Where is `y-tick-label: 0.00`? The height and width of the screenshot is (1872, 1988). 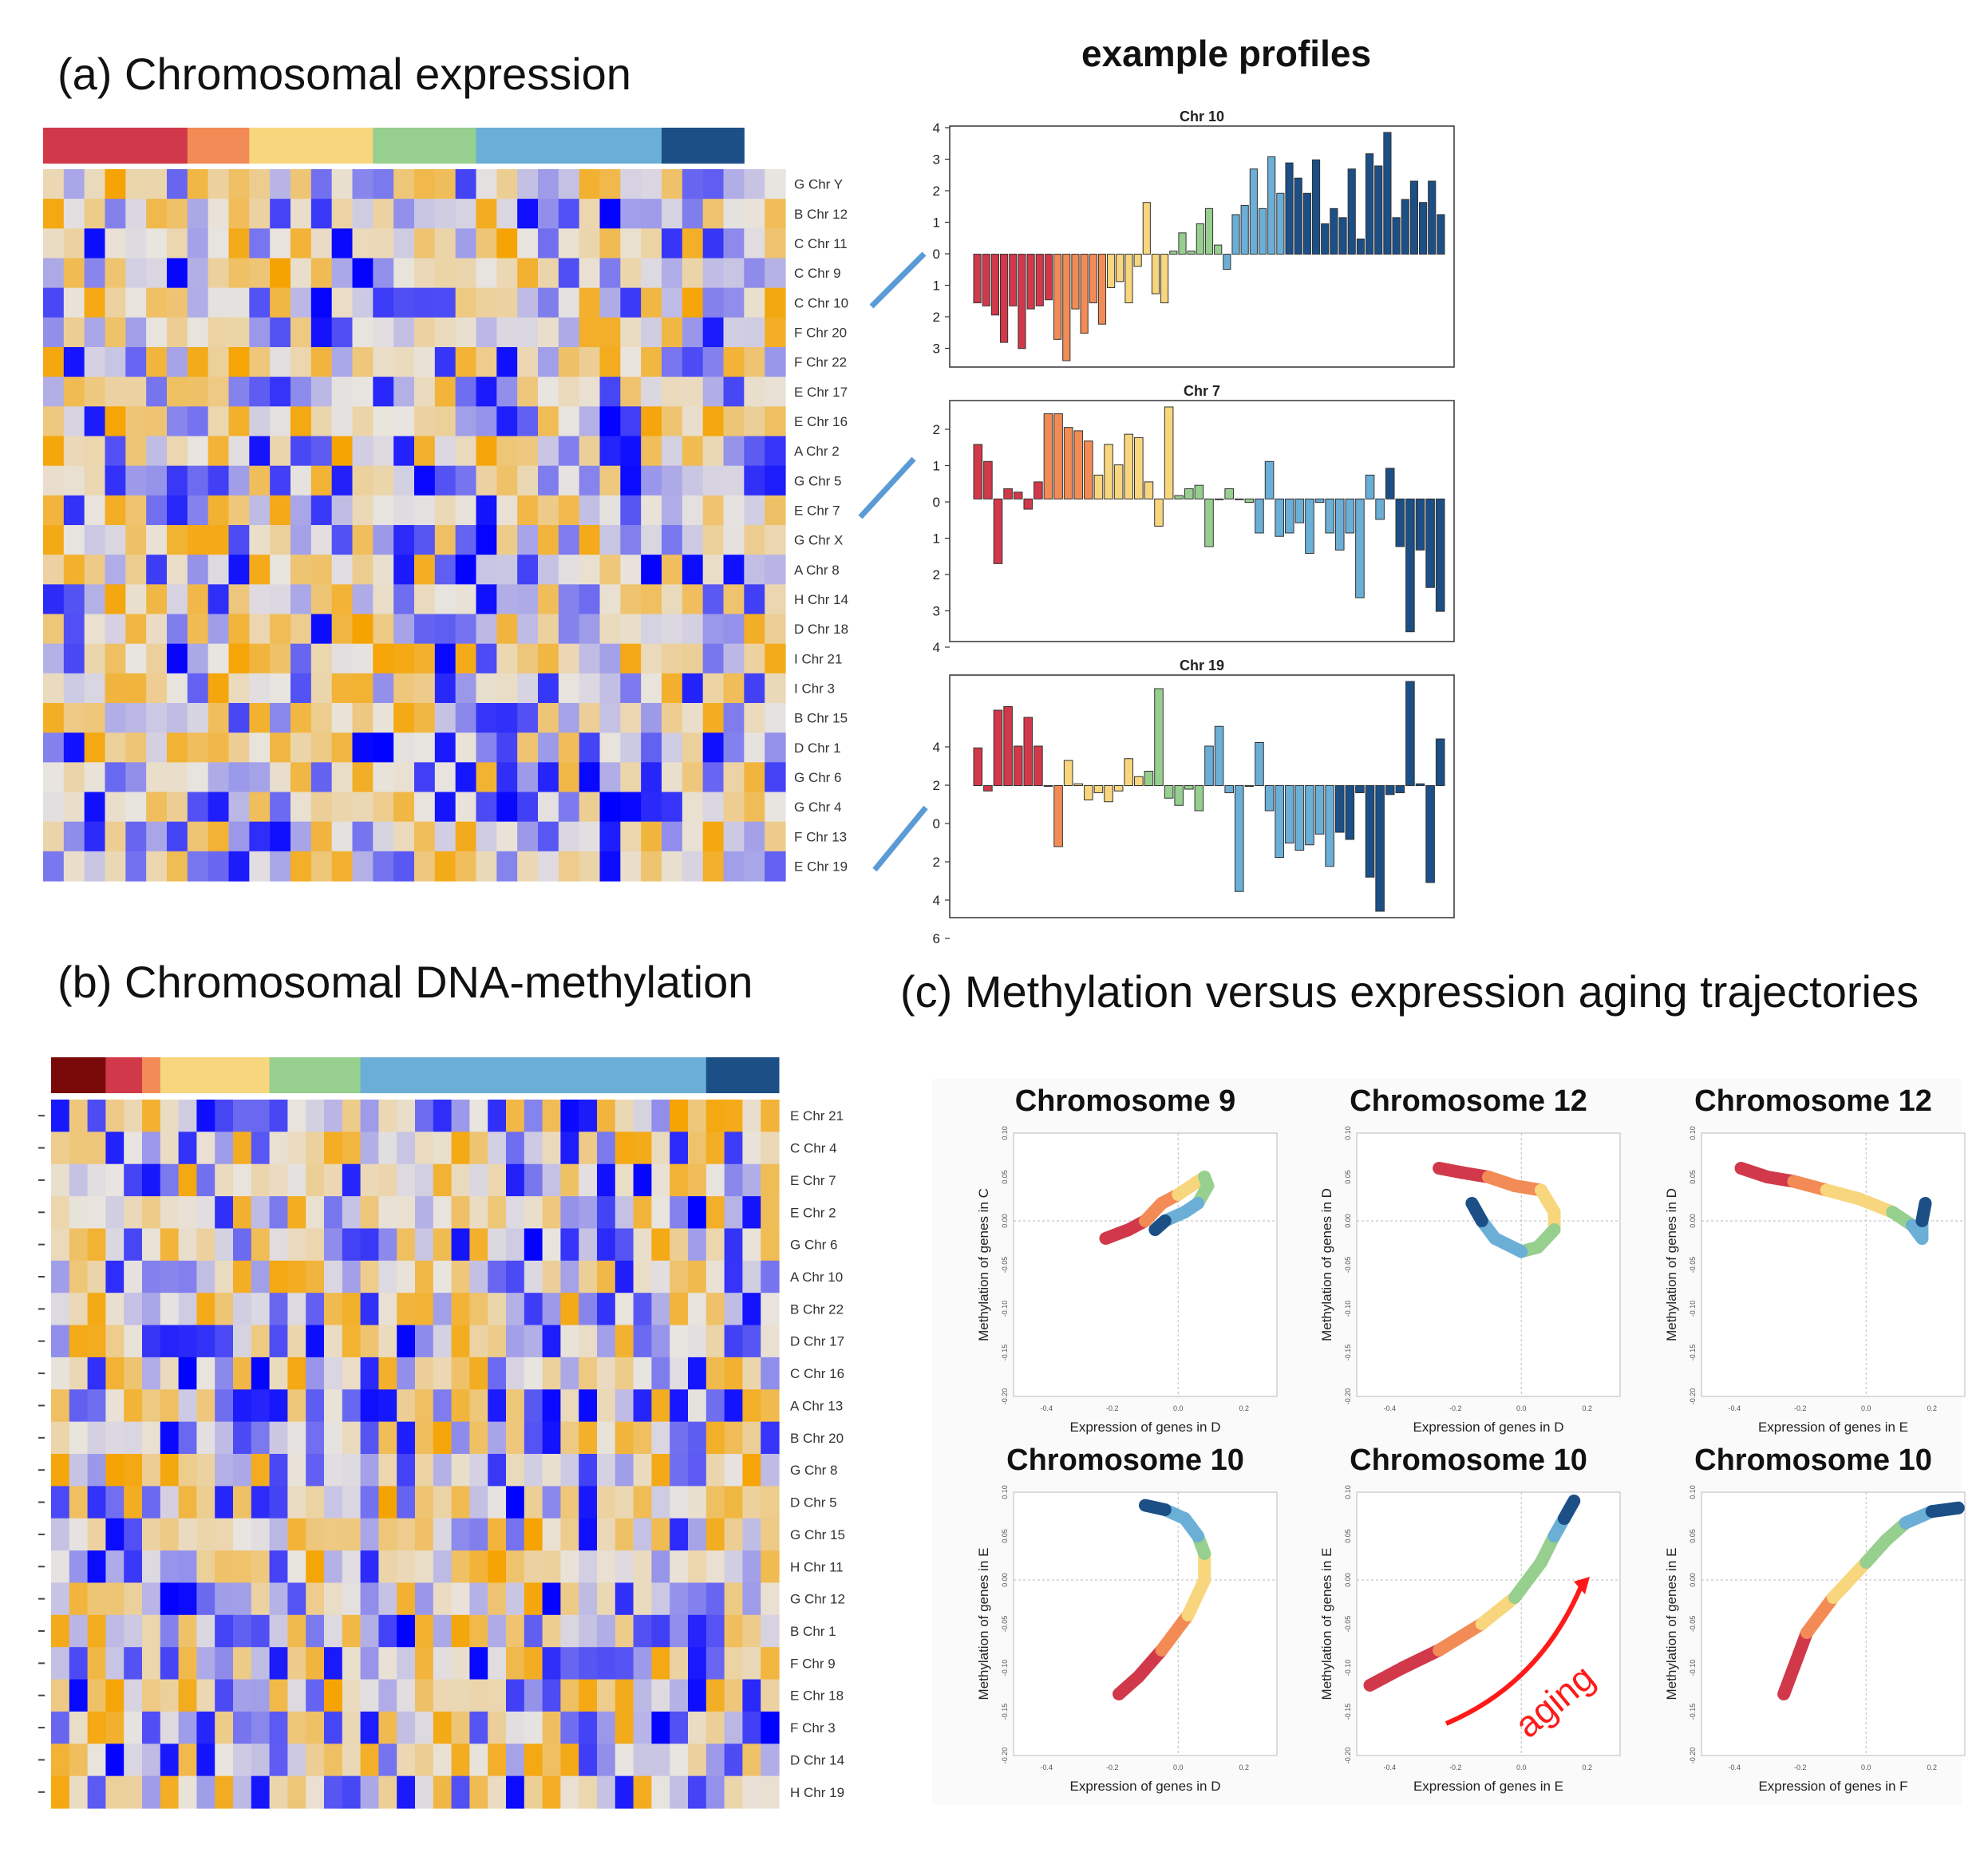
y-tick-label: 0.00 is located at coordinates (1005, 1580).